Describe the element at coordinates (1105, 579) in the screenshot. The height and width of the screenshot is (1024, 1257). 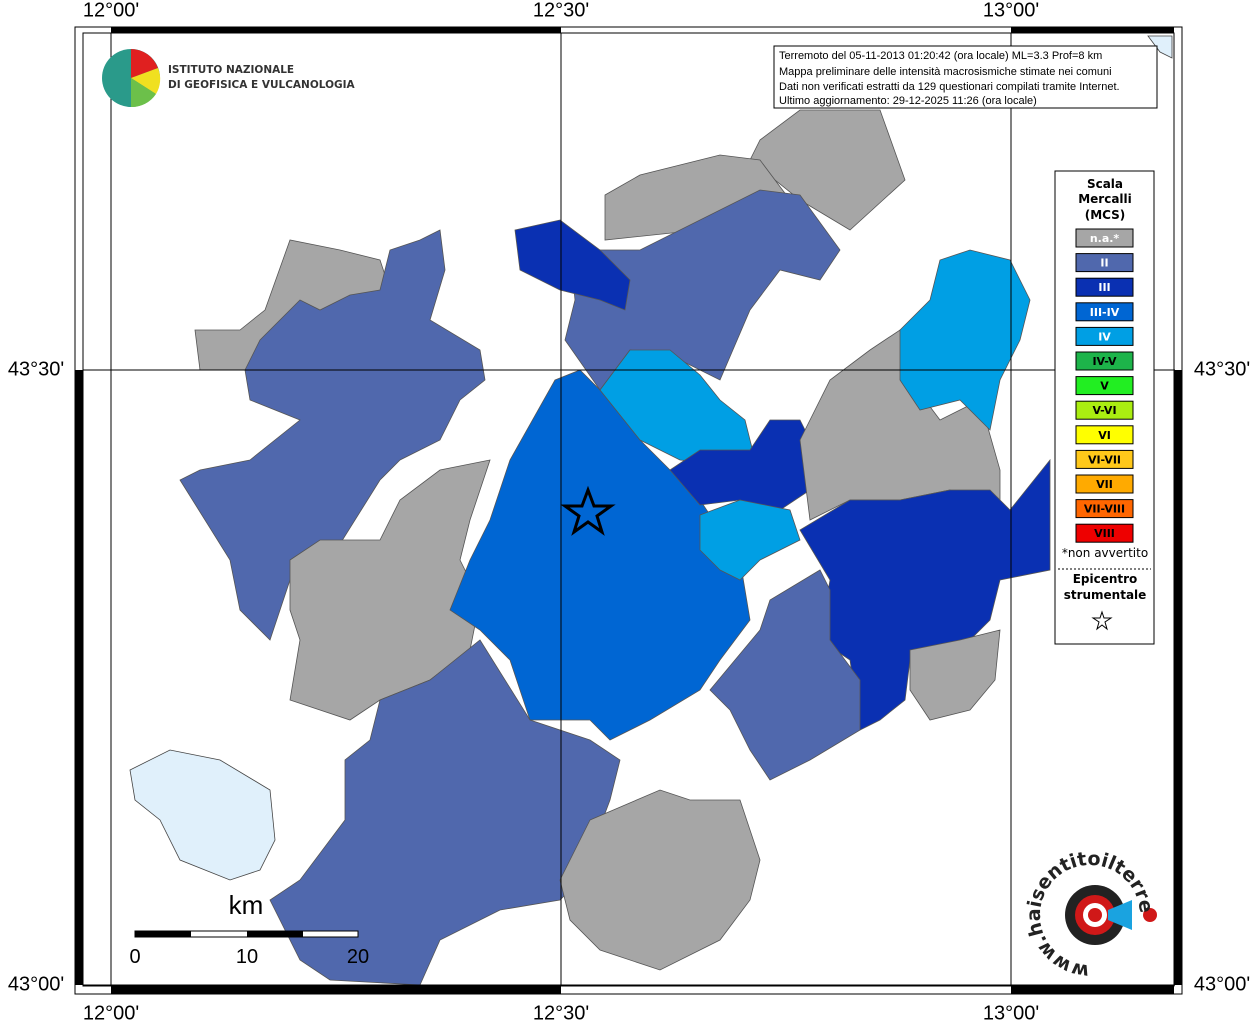
I see `legend-epicenter: Epicentro` at that location.